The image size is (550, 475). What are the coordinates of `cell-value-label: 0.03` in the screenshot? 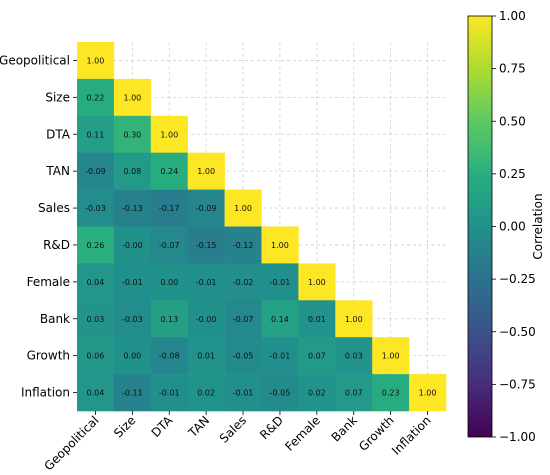 It's located at (354, 356).